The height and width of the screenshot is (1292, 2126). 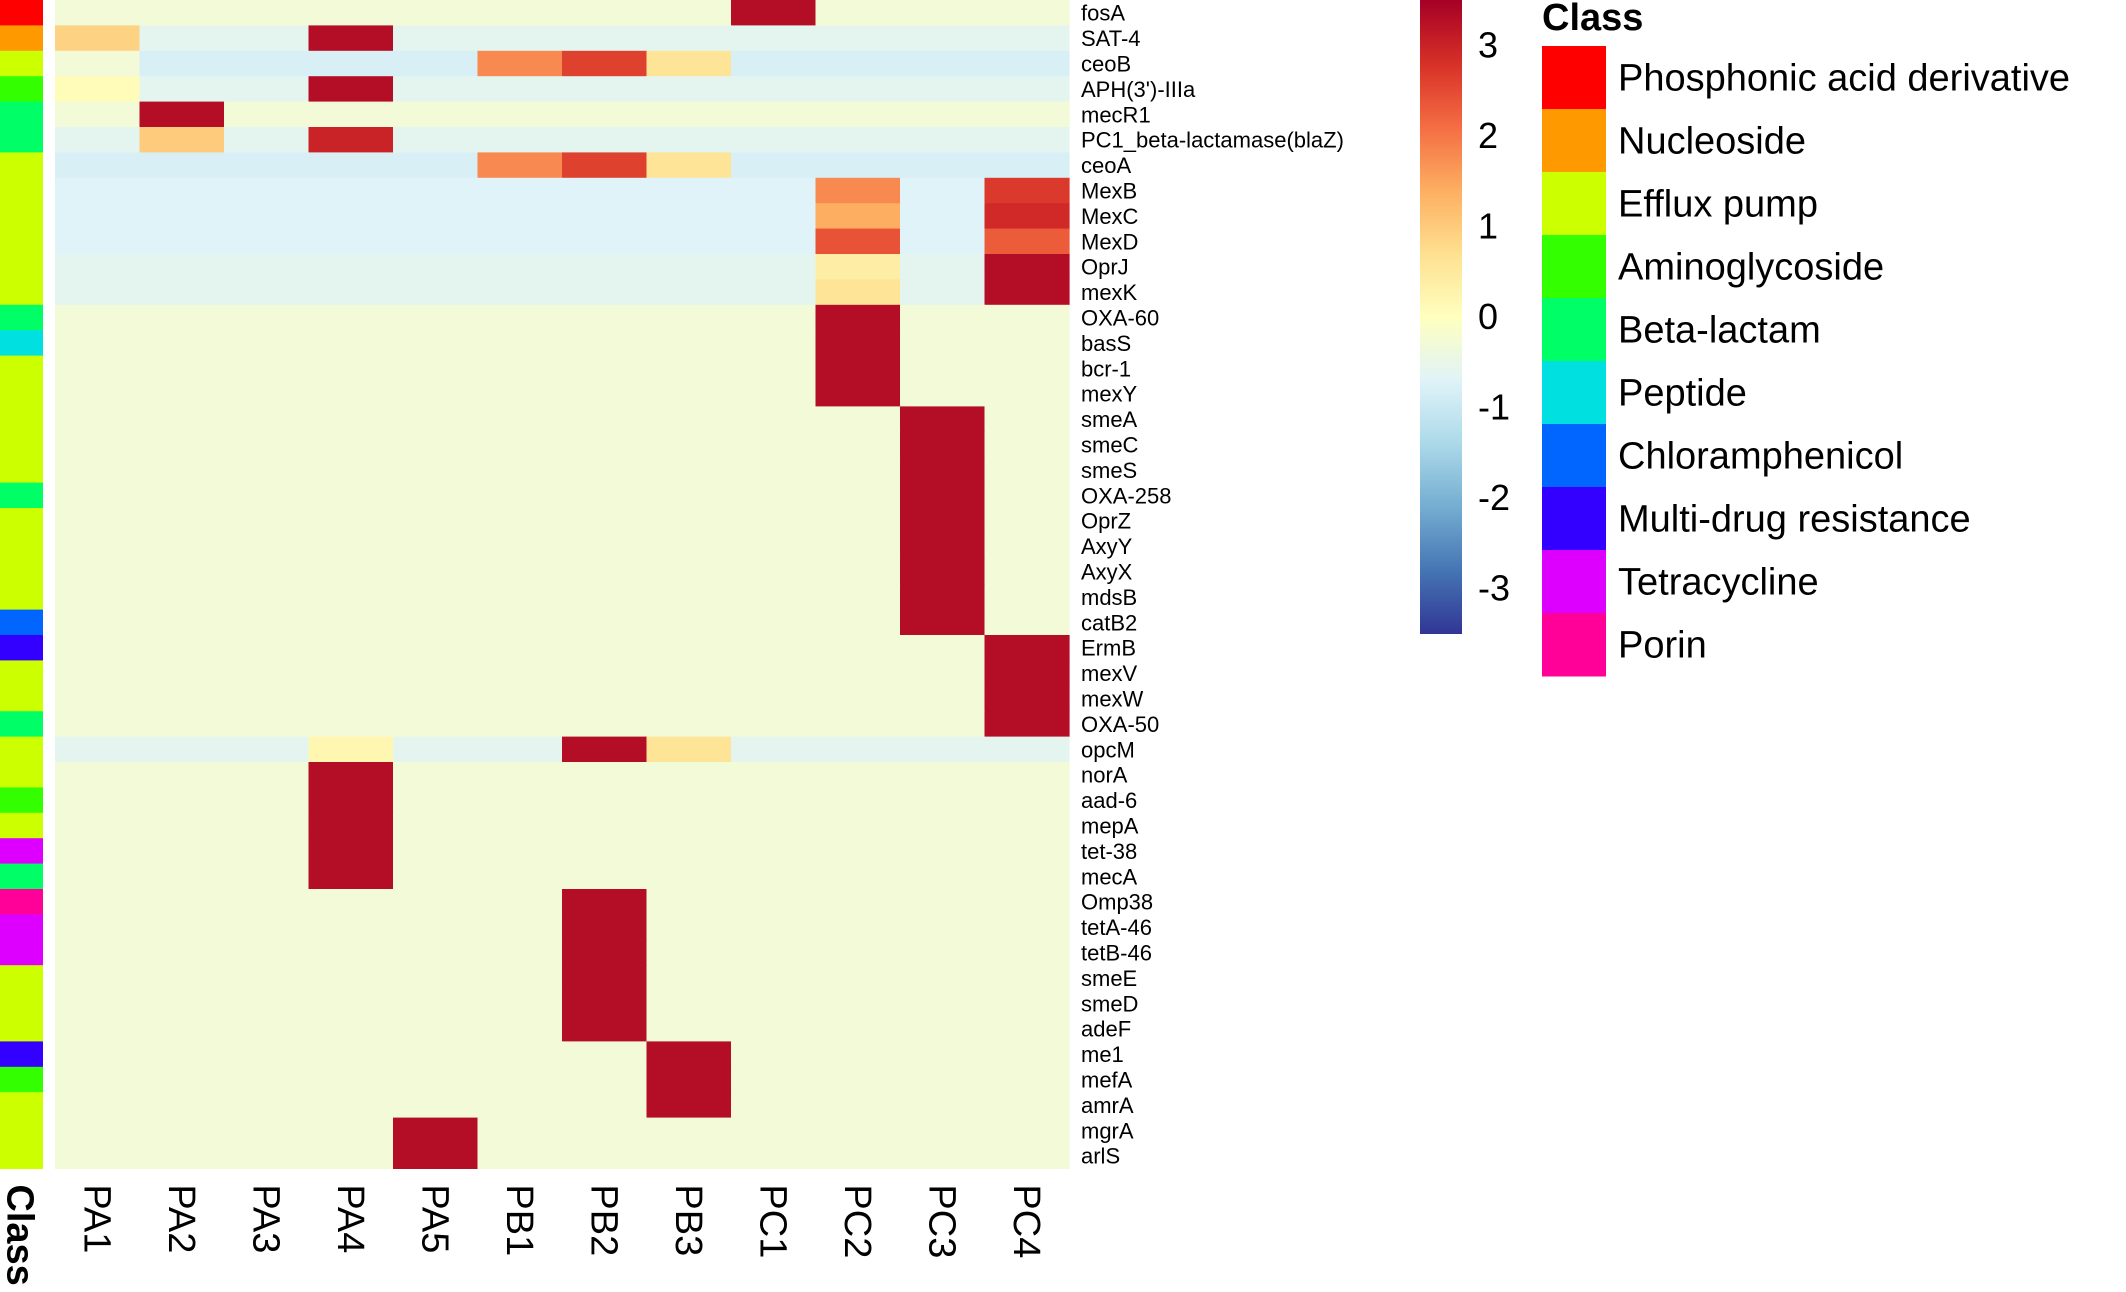 I want to click on column-label: PA2, so click(x=181, y=1218).